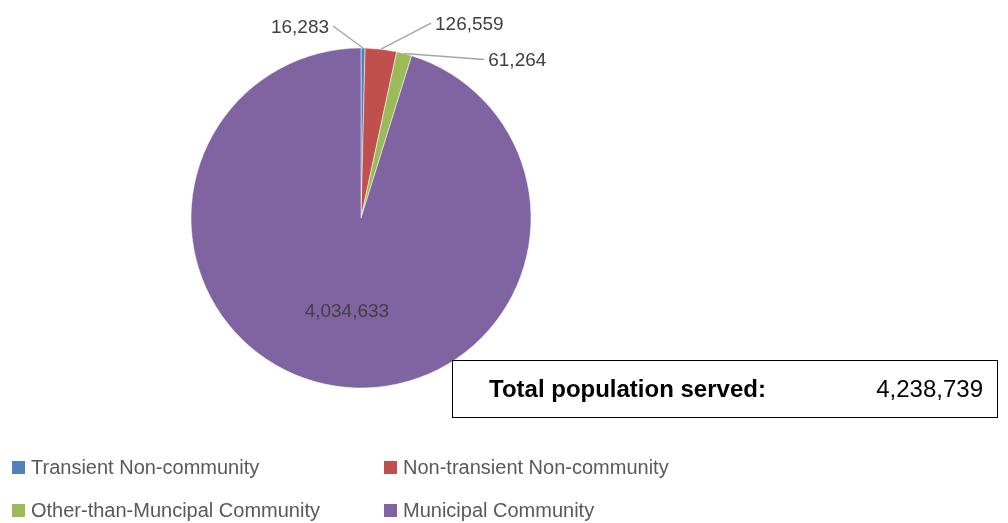  I want to click on legend-label: Other-than-Muncipal Community, so click(175, 510).